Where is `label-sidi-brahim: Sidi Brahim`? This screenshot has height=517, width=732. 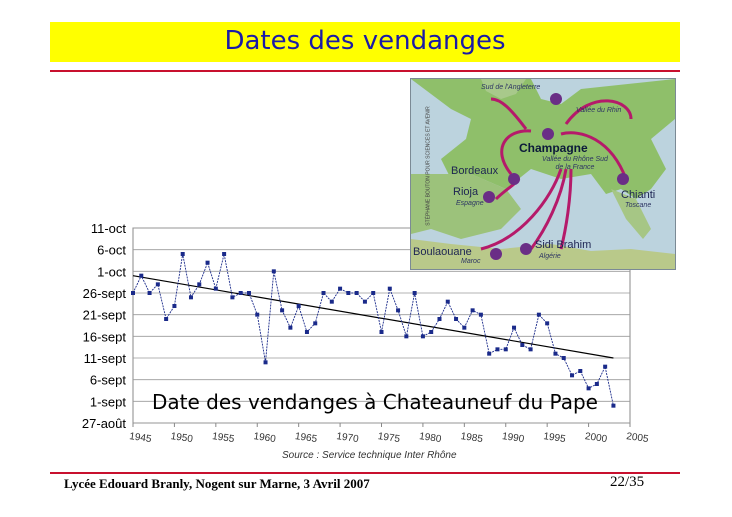
label-sidi-brahim: Sidi Brahim is located at coordinates (563, 245).